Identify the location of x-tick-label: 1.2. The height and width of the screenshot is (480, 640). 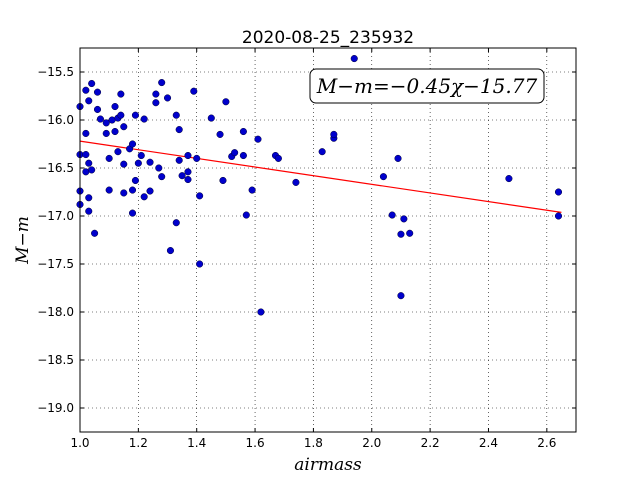
(138, 443).